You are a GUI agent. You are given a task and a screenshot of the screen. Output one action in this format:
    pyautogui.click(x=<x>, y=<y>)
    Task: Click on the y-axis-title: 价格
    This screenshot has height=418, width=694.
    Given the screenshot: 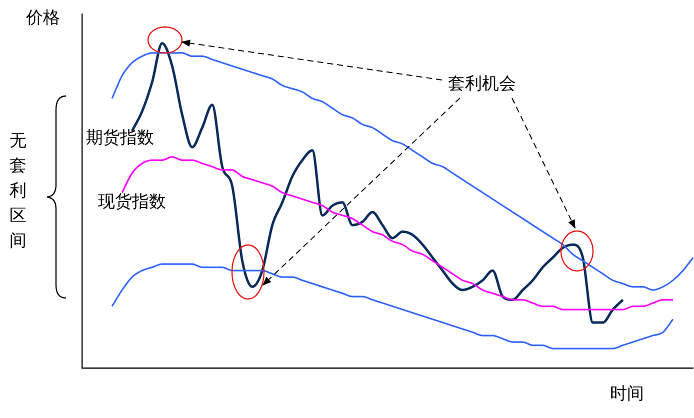 What is the action you would take?
    pyautogui.click(x=43, y=18)
    